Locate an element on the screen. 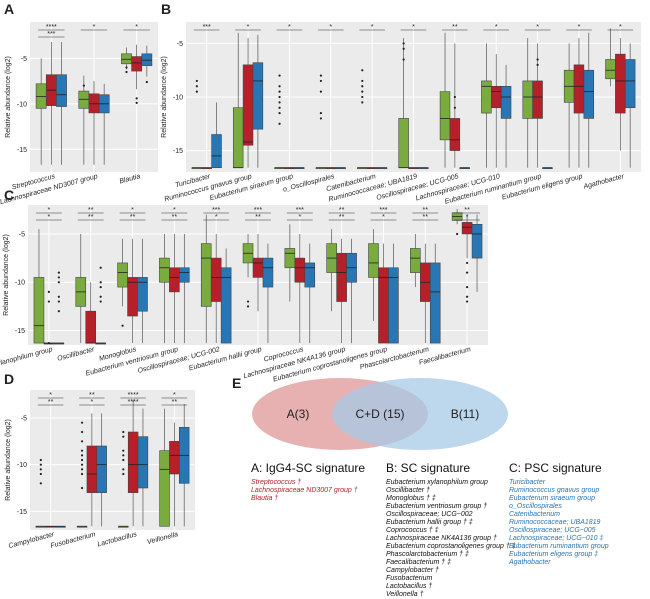  panel-D-letter: D is located at coordinates (9, 379).